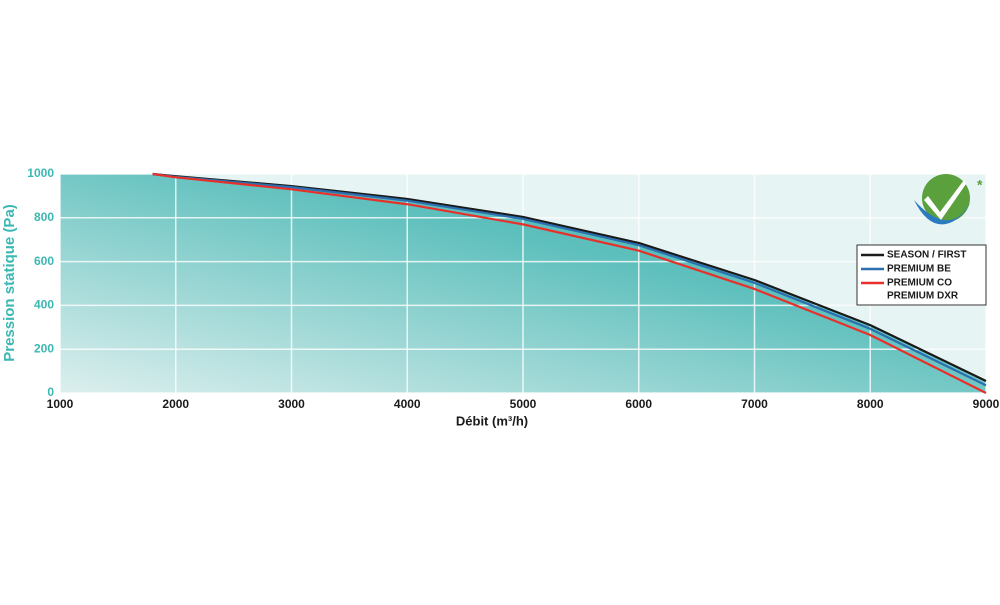  I want to click on y-tick-label: 1000, so click(40, 173).